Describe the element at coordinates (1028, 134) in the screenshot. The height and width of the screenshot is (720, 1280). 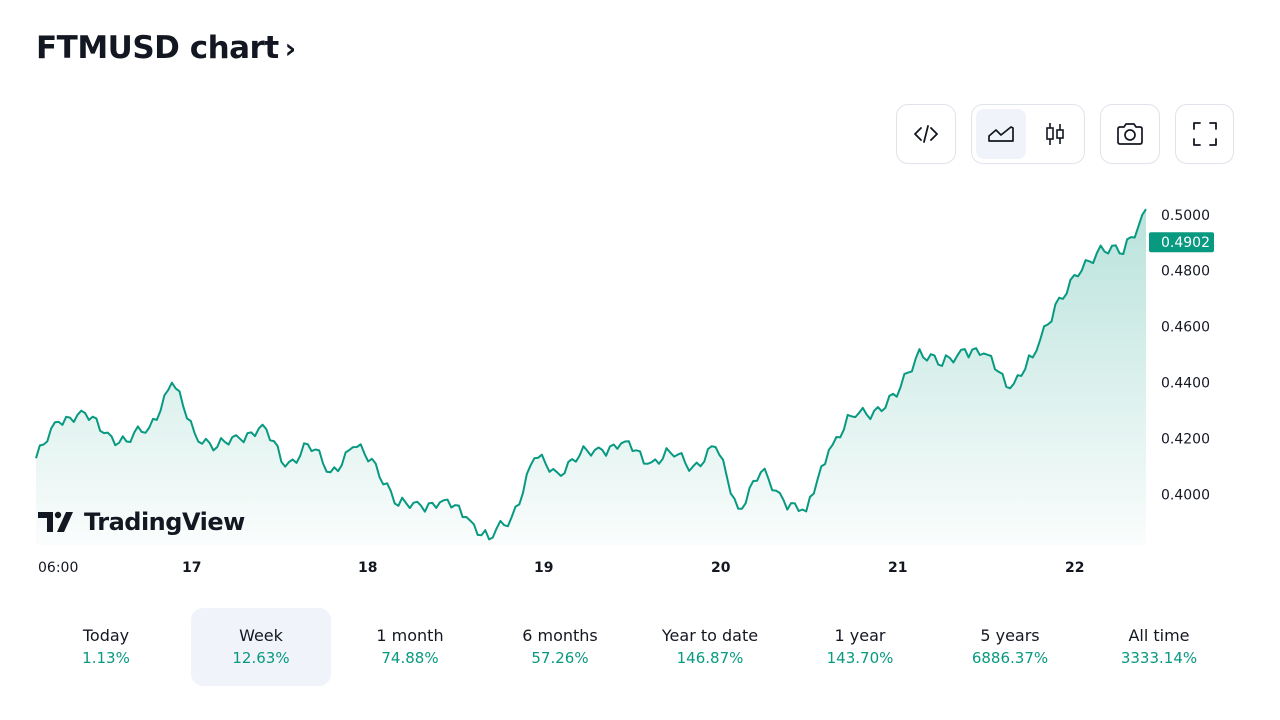
I see `chart-style-toggle` at that location.